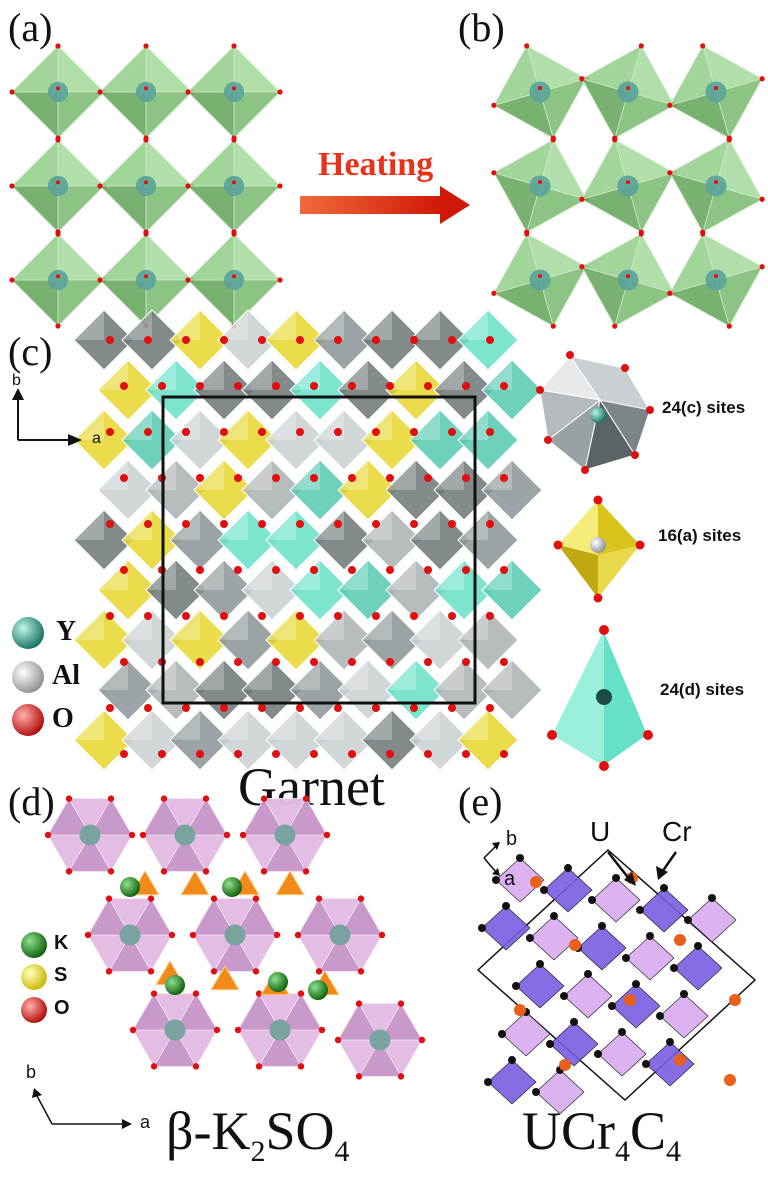  What do you see at coordinates (300, 1131) in the screenshot?
I see `k2so4-title-mid: SO` at bounding box center [300, 1131].